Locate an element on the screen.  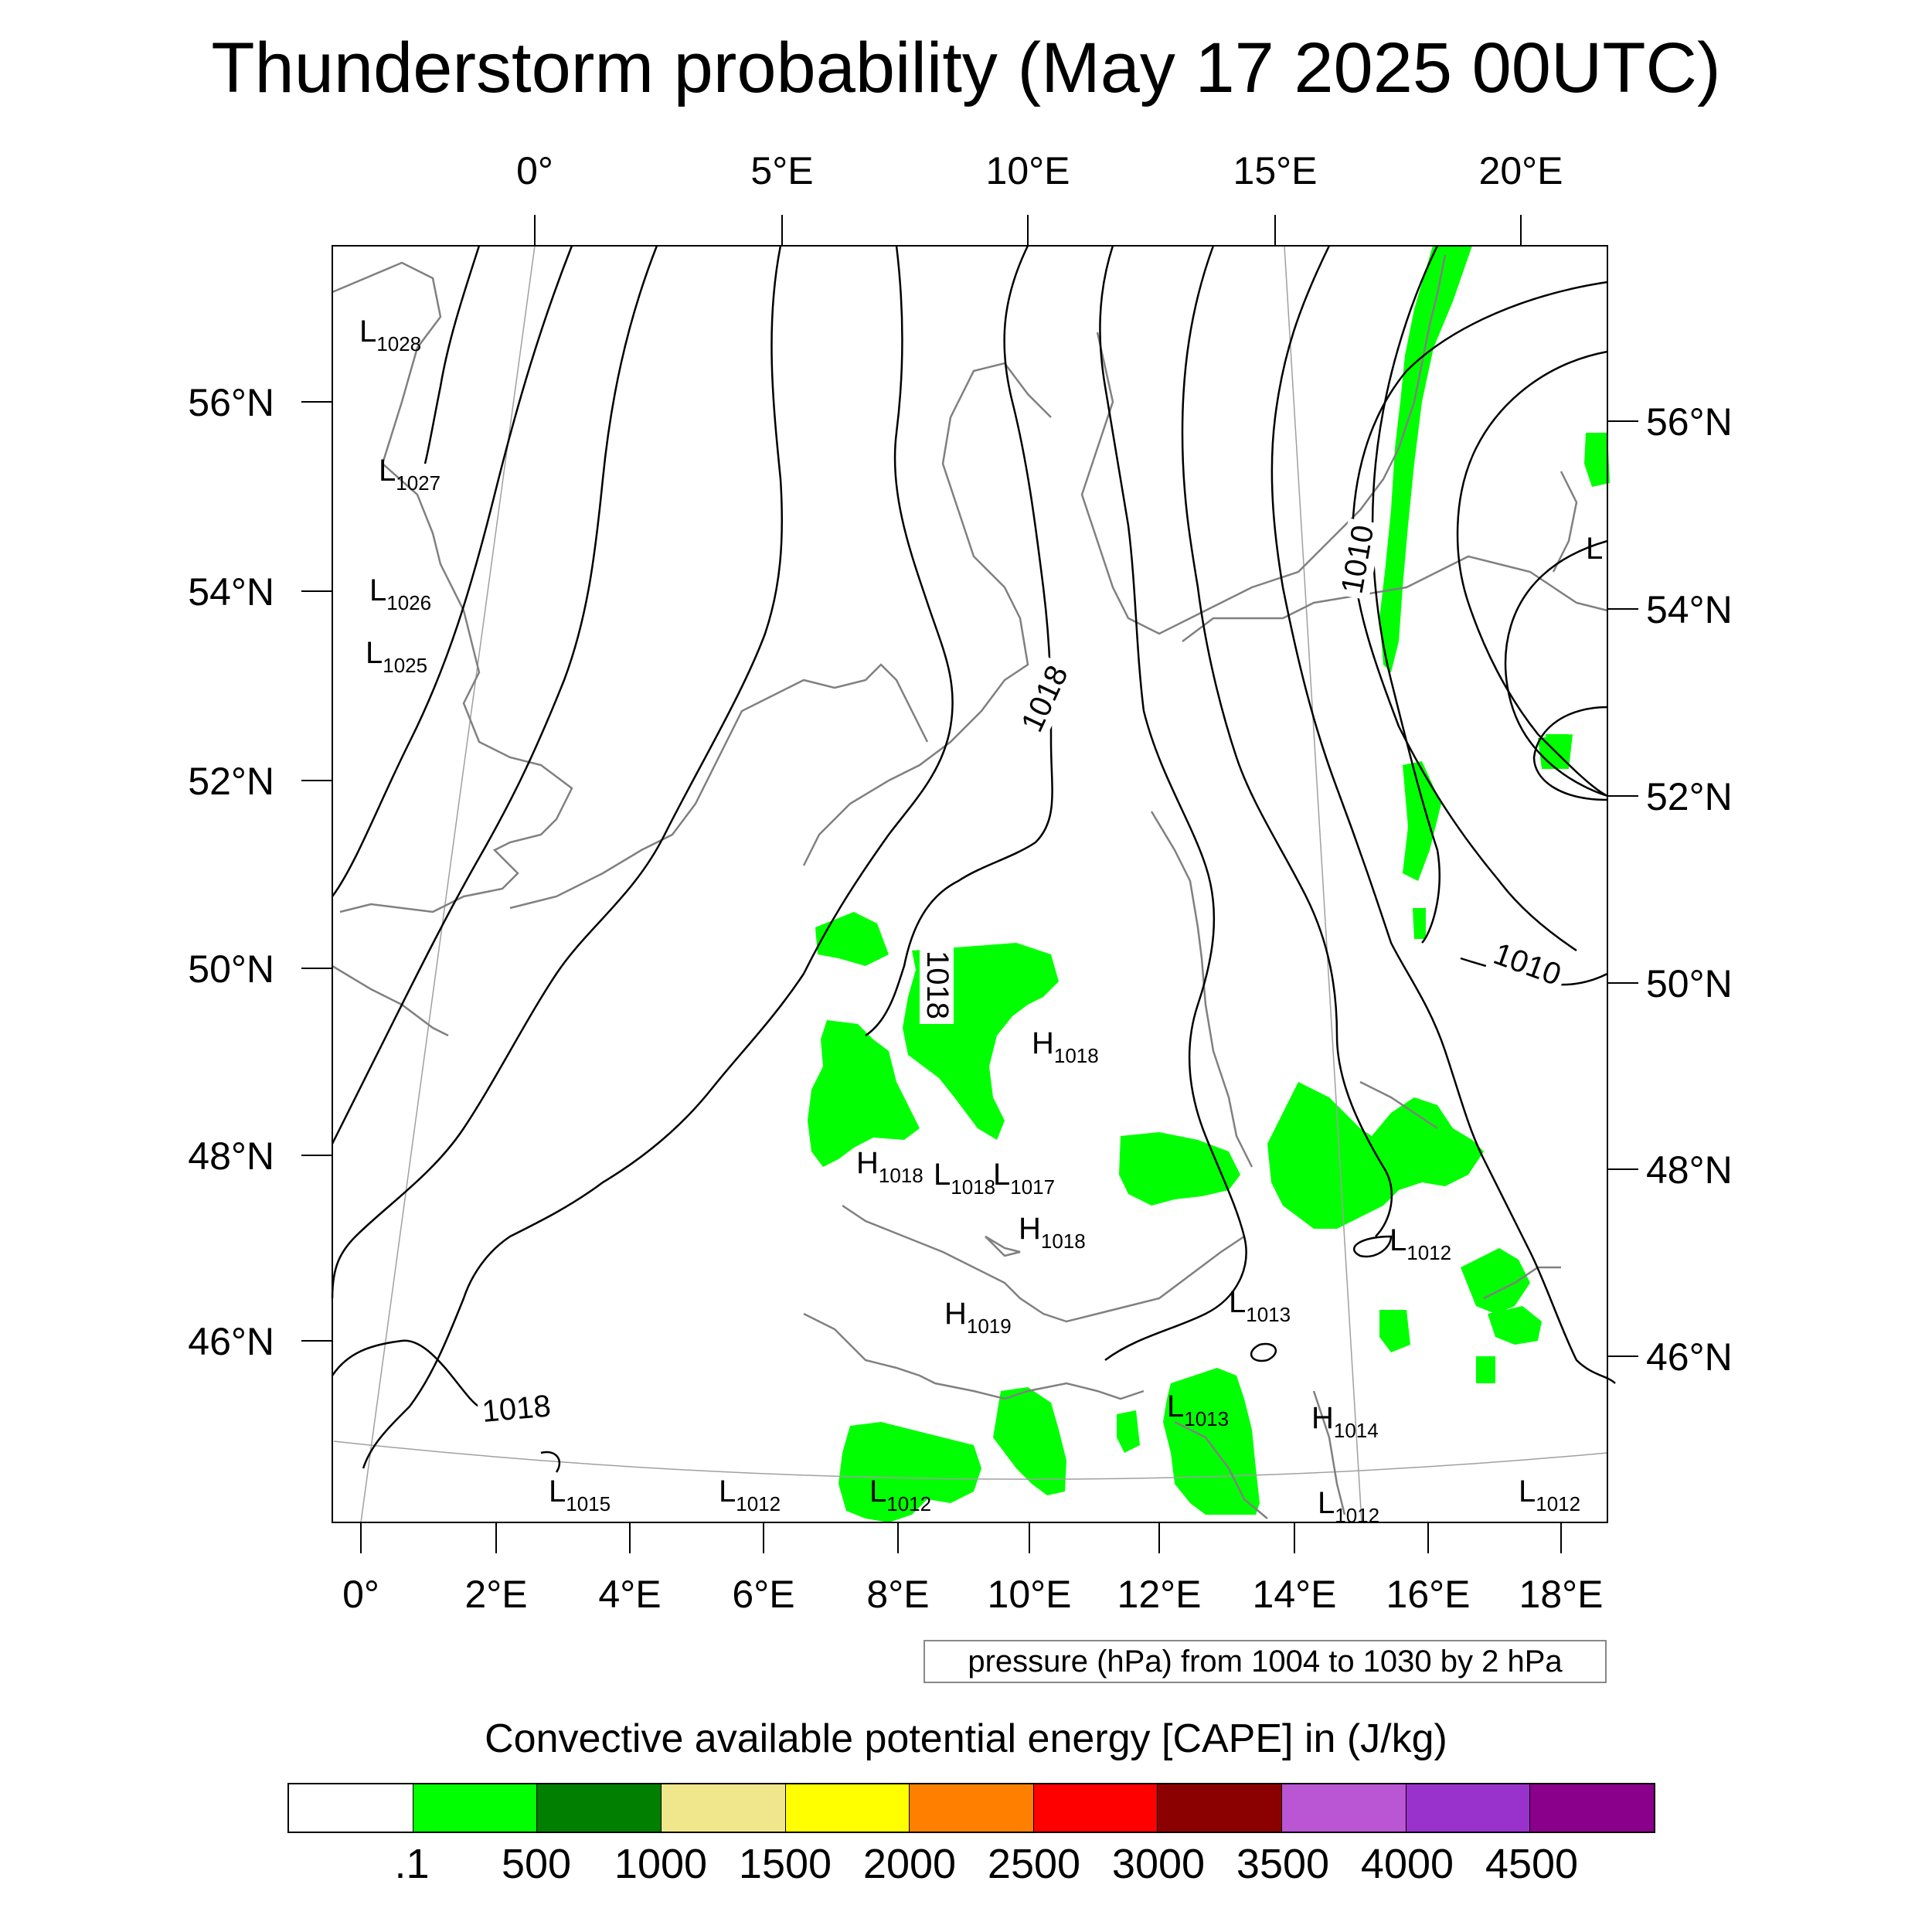
top-lon-label: 20°E is located at coordinates (1521, 170).